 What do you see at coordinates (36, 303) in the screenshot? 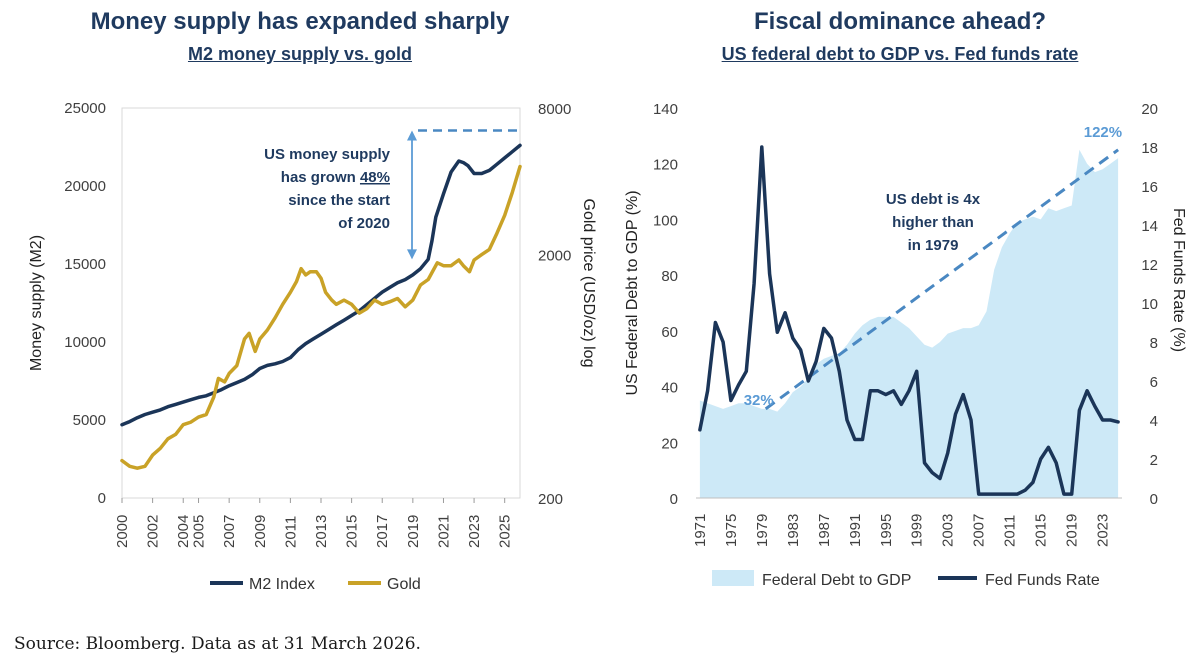
I see `y-axis-title: Money supply (M2)` at bounding box center [36, 303].